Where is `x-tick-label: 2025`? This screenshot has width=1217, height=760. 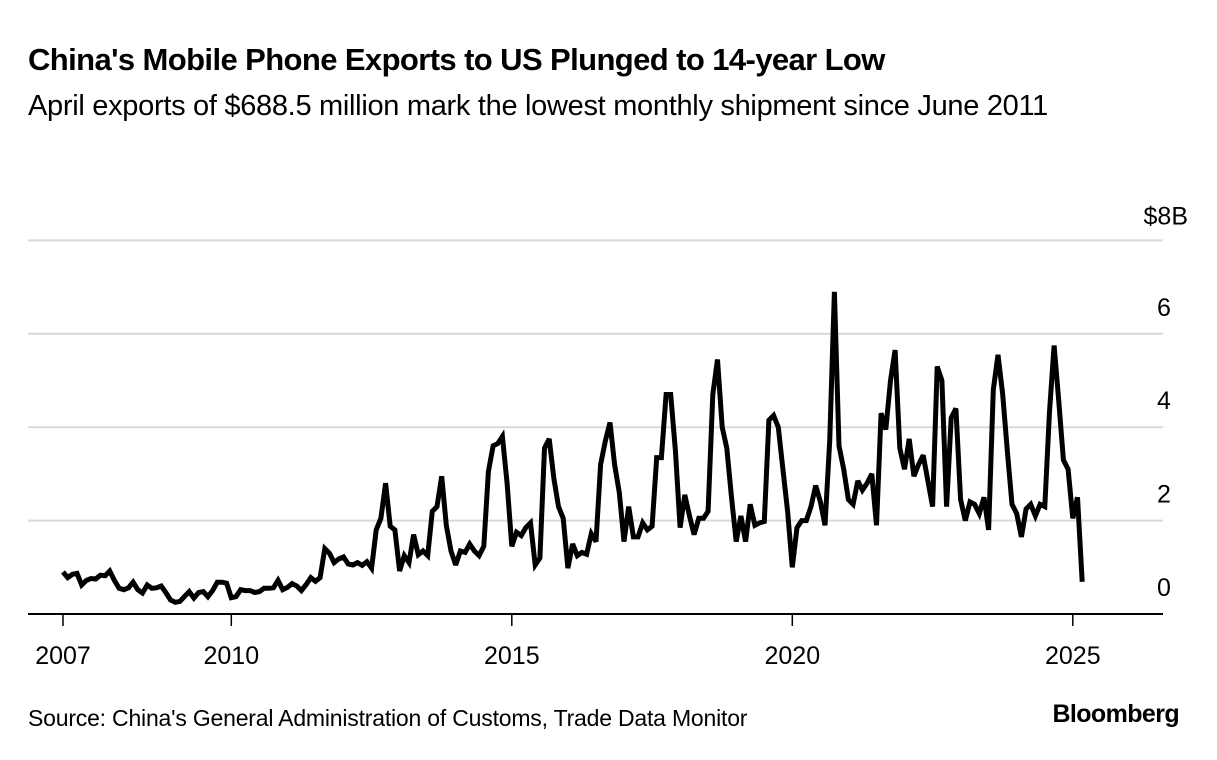
x-tick-label: 2025 is located at coordinates (1073, 656).